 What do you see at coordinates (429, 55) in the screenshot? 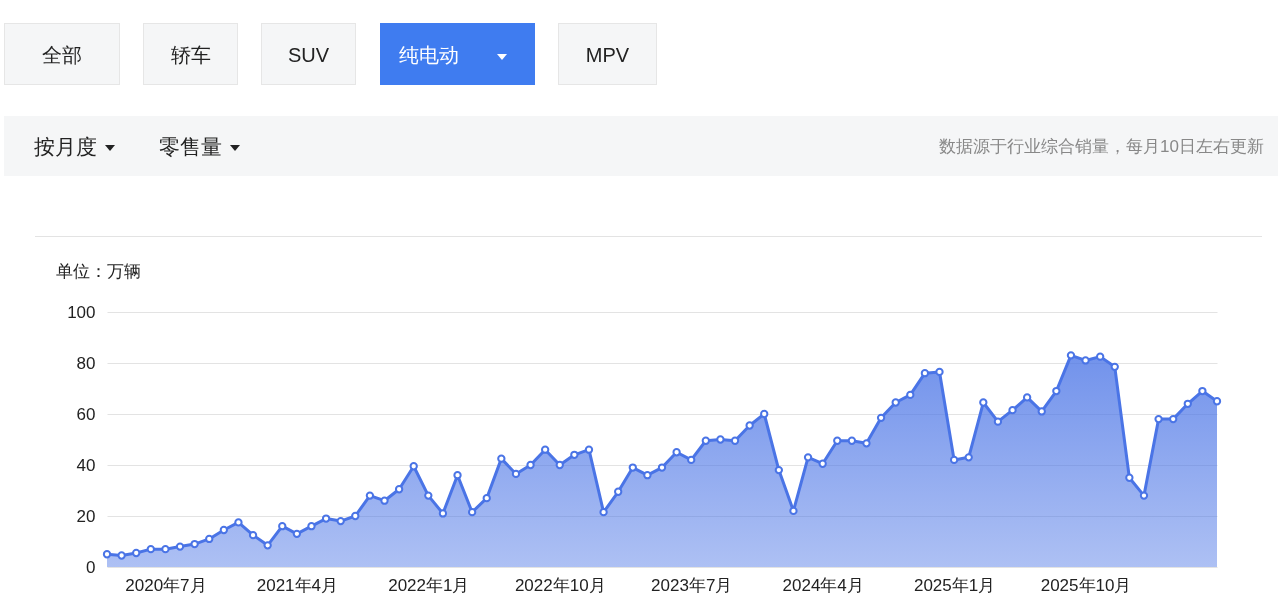
I see `text: 纯电动` at bounding box center [429, 55].